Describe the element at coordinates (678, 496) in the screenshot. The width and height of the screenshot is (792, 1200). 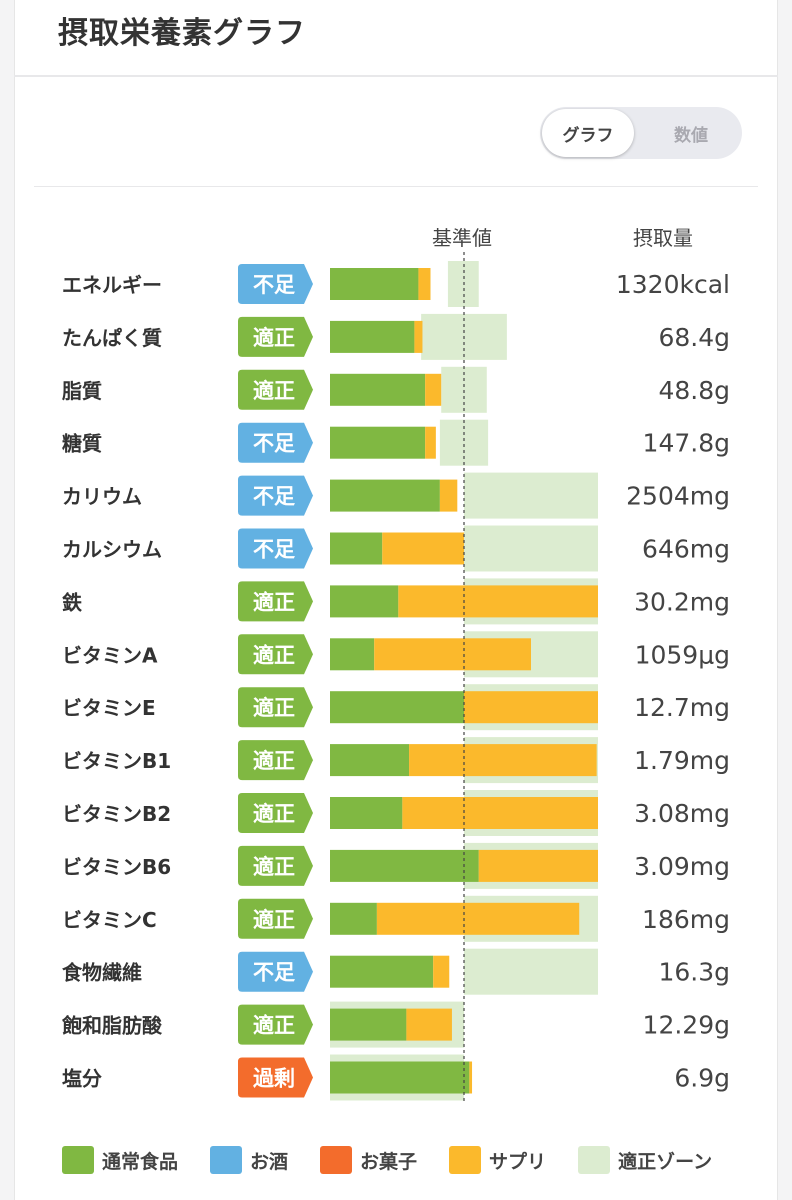
I see `intake-value-4: 2504mg` at that location.